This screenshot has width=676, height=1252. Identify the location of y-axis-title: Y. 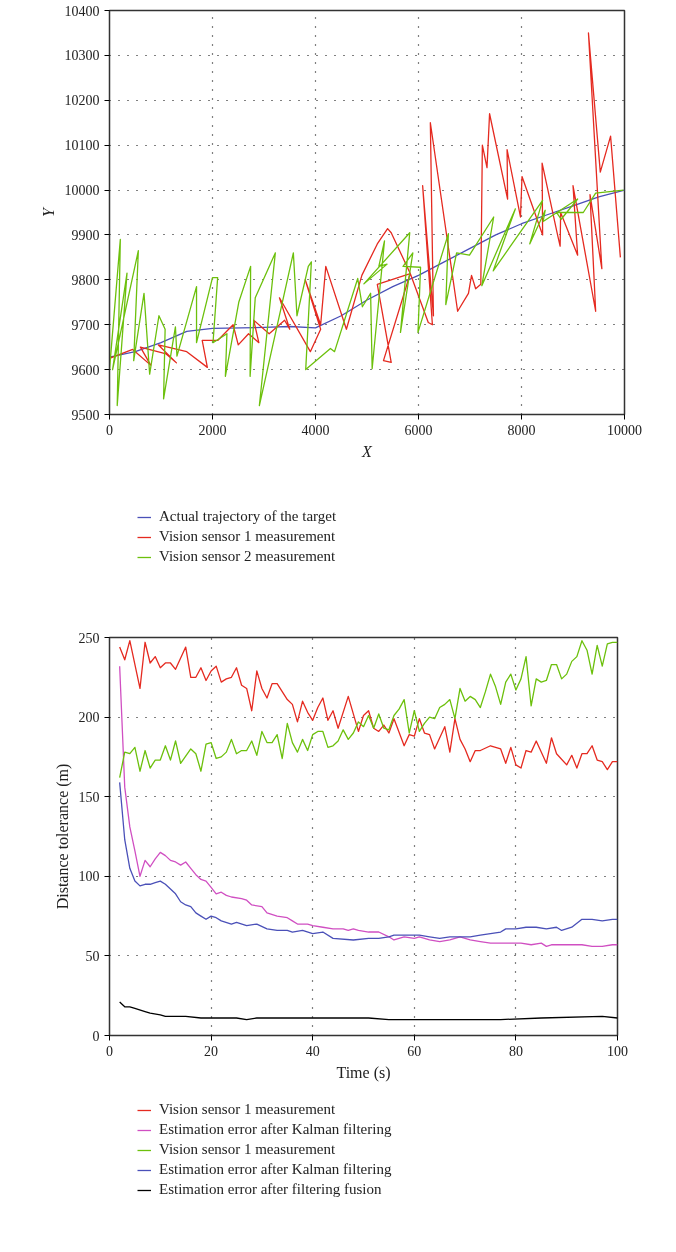
(48, 211).